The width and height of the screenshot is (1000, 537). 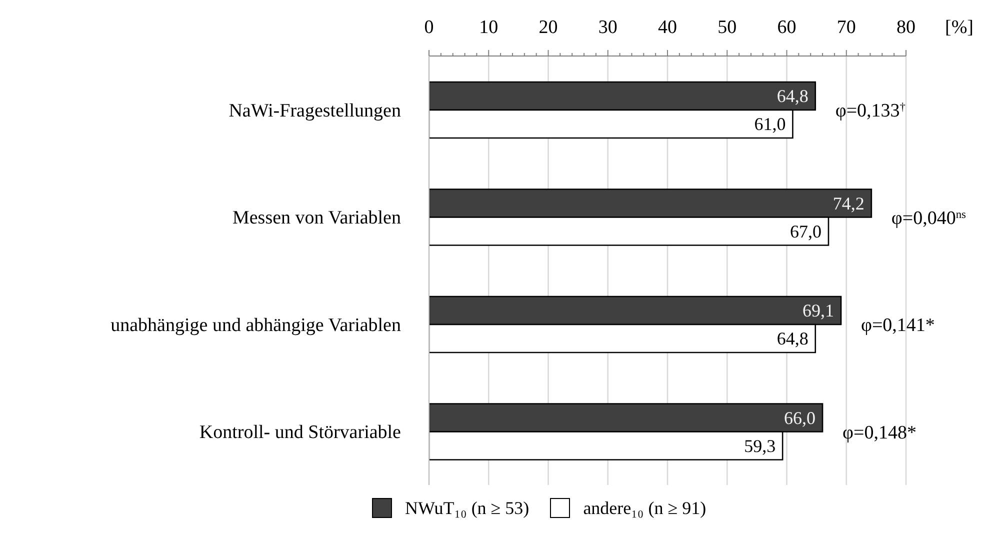 What do you see at coordinates (929, 218) in the screenshot?
I see `annotation: φ=0,040$^{ns}$` at bounding box center [929, 218].